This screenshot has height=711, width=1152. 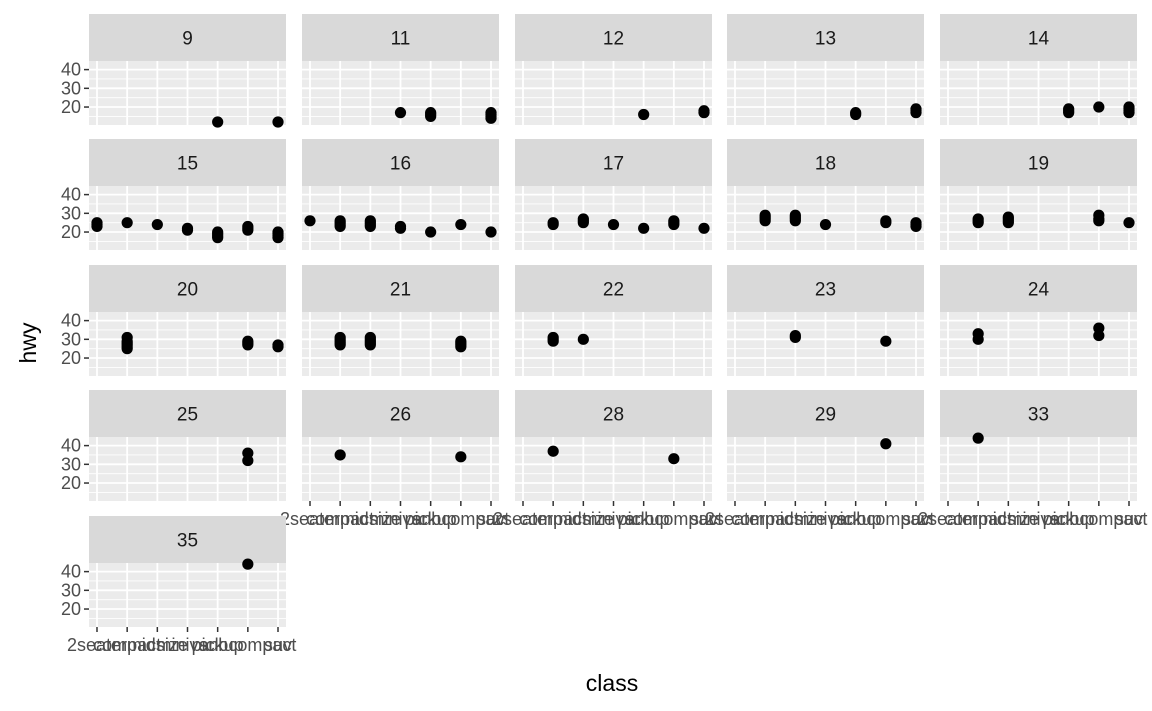 What do you see at coordinates (1038, 69) in the screenshot?
I see `facet-panel-14: 14` at bounding box center [1038, 69].